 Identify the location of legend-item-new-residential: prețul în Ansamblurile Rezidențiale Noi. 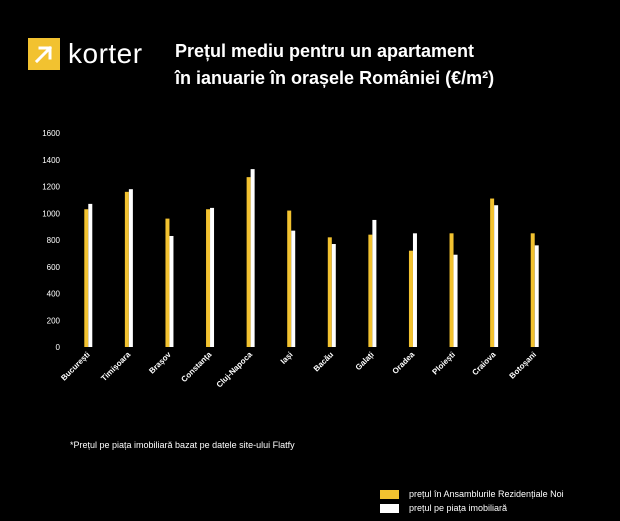
(472, 494).